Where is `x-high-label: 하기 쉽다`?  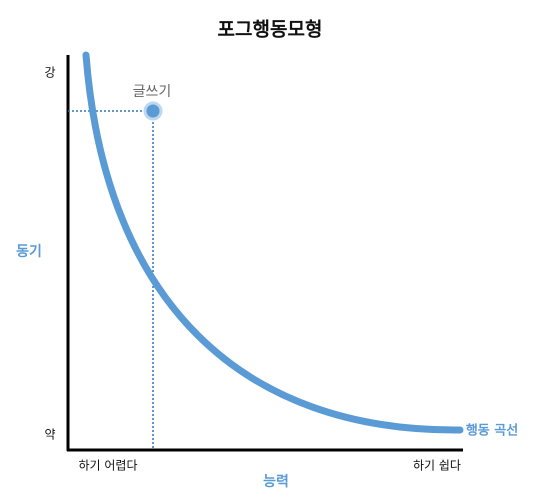
x-high-label: 하기 쉽다 is located at coordinates (437, 466).